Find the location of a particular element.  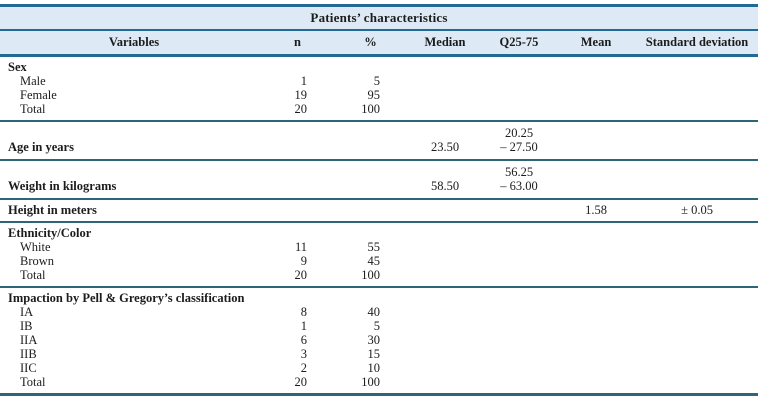

cell-variable: Height in meters is located at coordinates (52, 210).